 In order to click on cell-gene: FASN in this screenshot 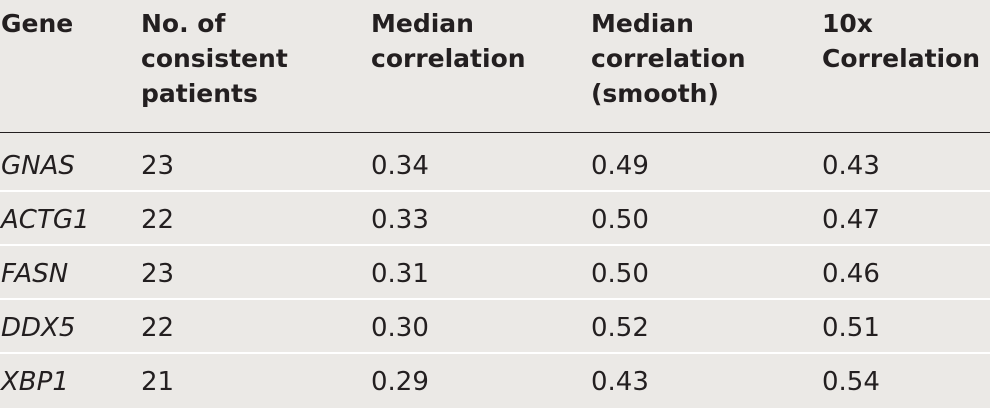, I will do `click(35, 274)`.